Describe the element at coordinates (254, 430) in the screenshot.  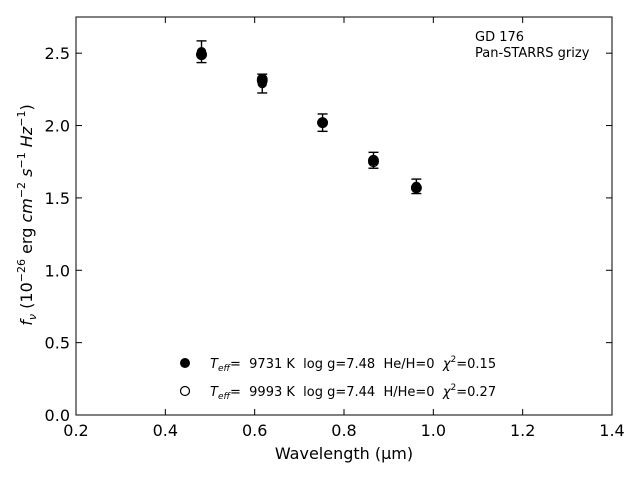
I see `x-tick-label: 0.6` at that location.